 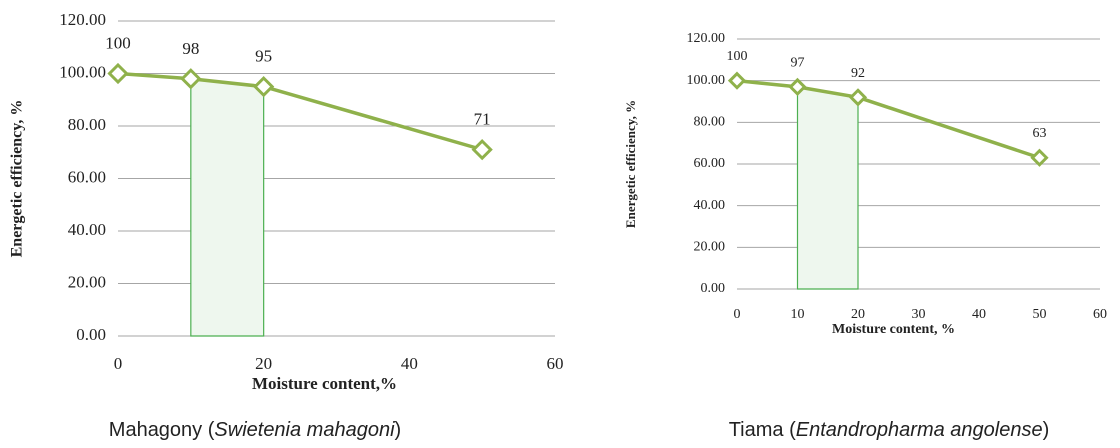 I want to click on value-label: 63, so click(x=1040, y=133).